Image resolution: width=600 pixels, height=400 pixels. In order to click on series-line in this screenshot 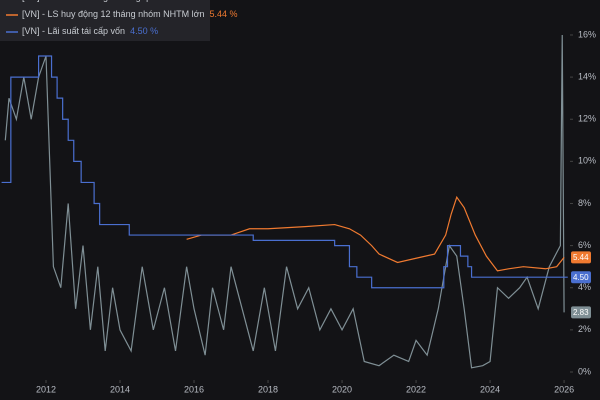, I will do `click(375, 233)`.